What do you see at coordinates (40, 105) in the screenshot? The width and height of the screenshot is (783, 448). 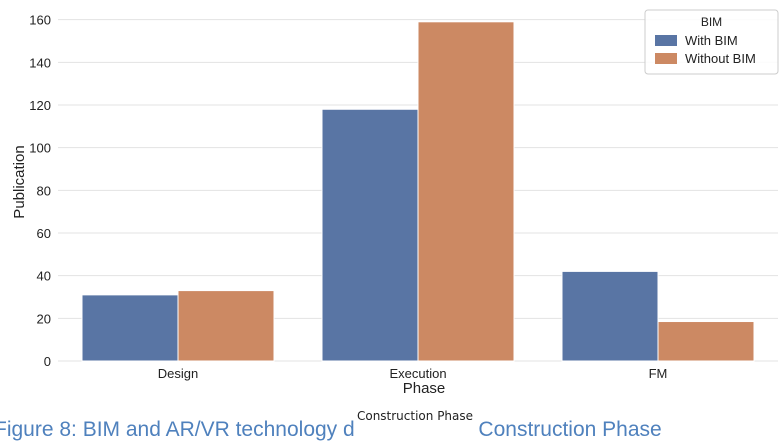 I see `y-tick-label: 120` at bounding box center [40, 105].